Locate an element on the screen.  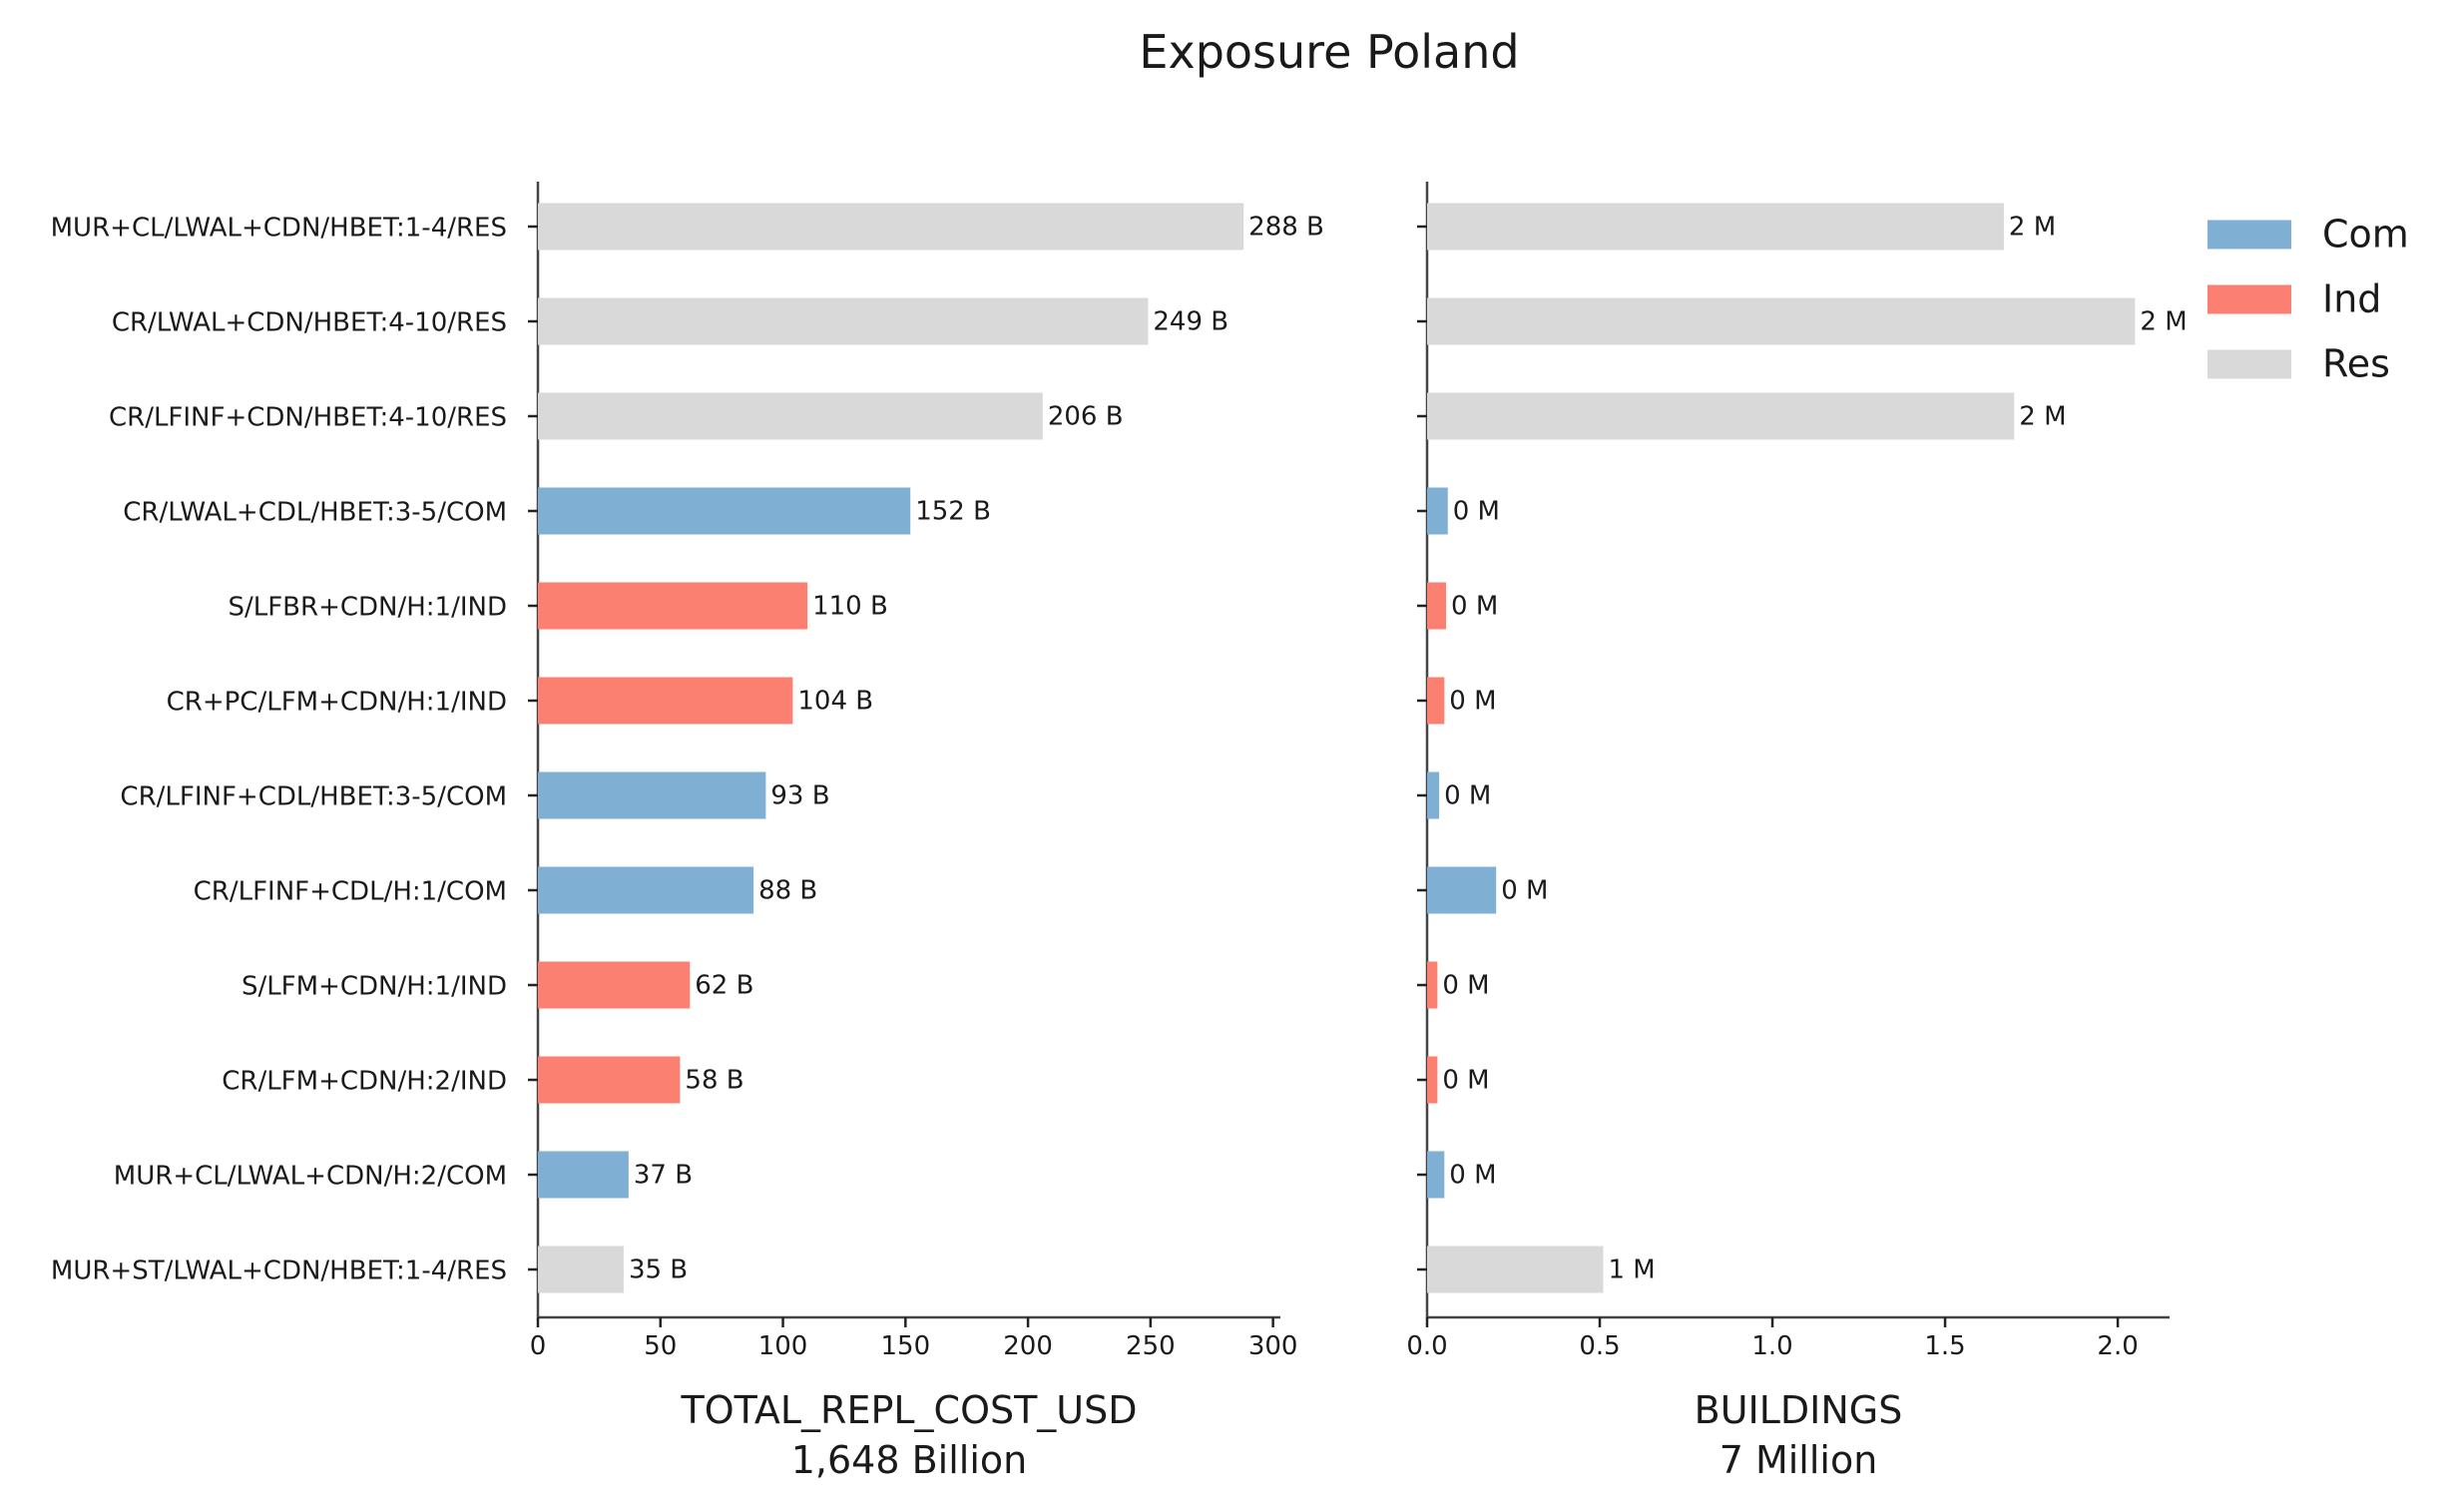
category-label-12: MUR+ST/LWAL+CDN/HBET:1-4/RES is located at coordinates (279, 1271).